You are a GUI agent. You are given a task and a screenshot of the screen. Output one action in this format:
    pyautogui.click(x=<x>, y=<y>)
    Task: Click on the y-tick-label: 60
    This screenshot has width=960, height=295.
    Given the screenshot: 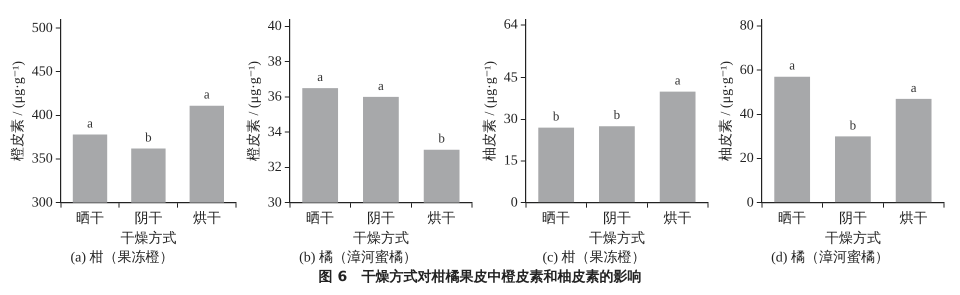 What is the action you would take?
    pyautogui.click(x=747, y=70)
    